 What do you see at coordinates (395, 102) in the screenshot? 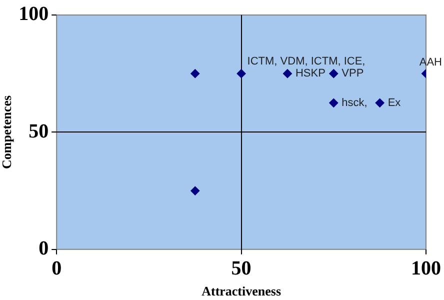
I see `annotation: Ex` at bounding box center [395, 102].